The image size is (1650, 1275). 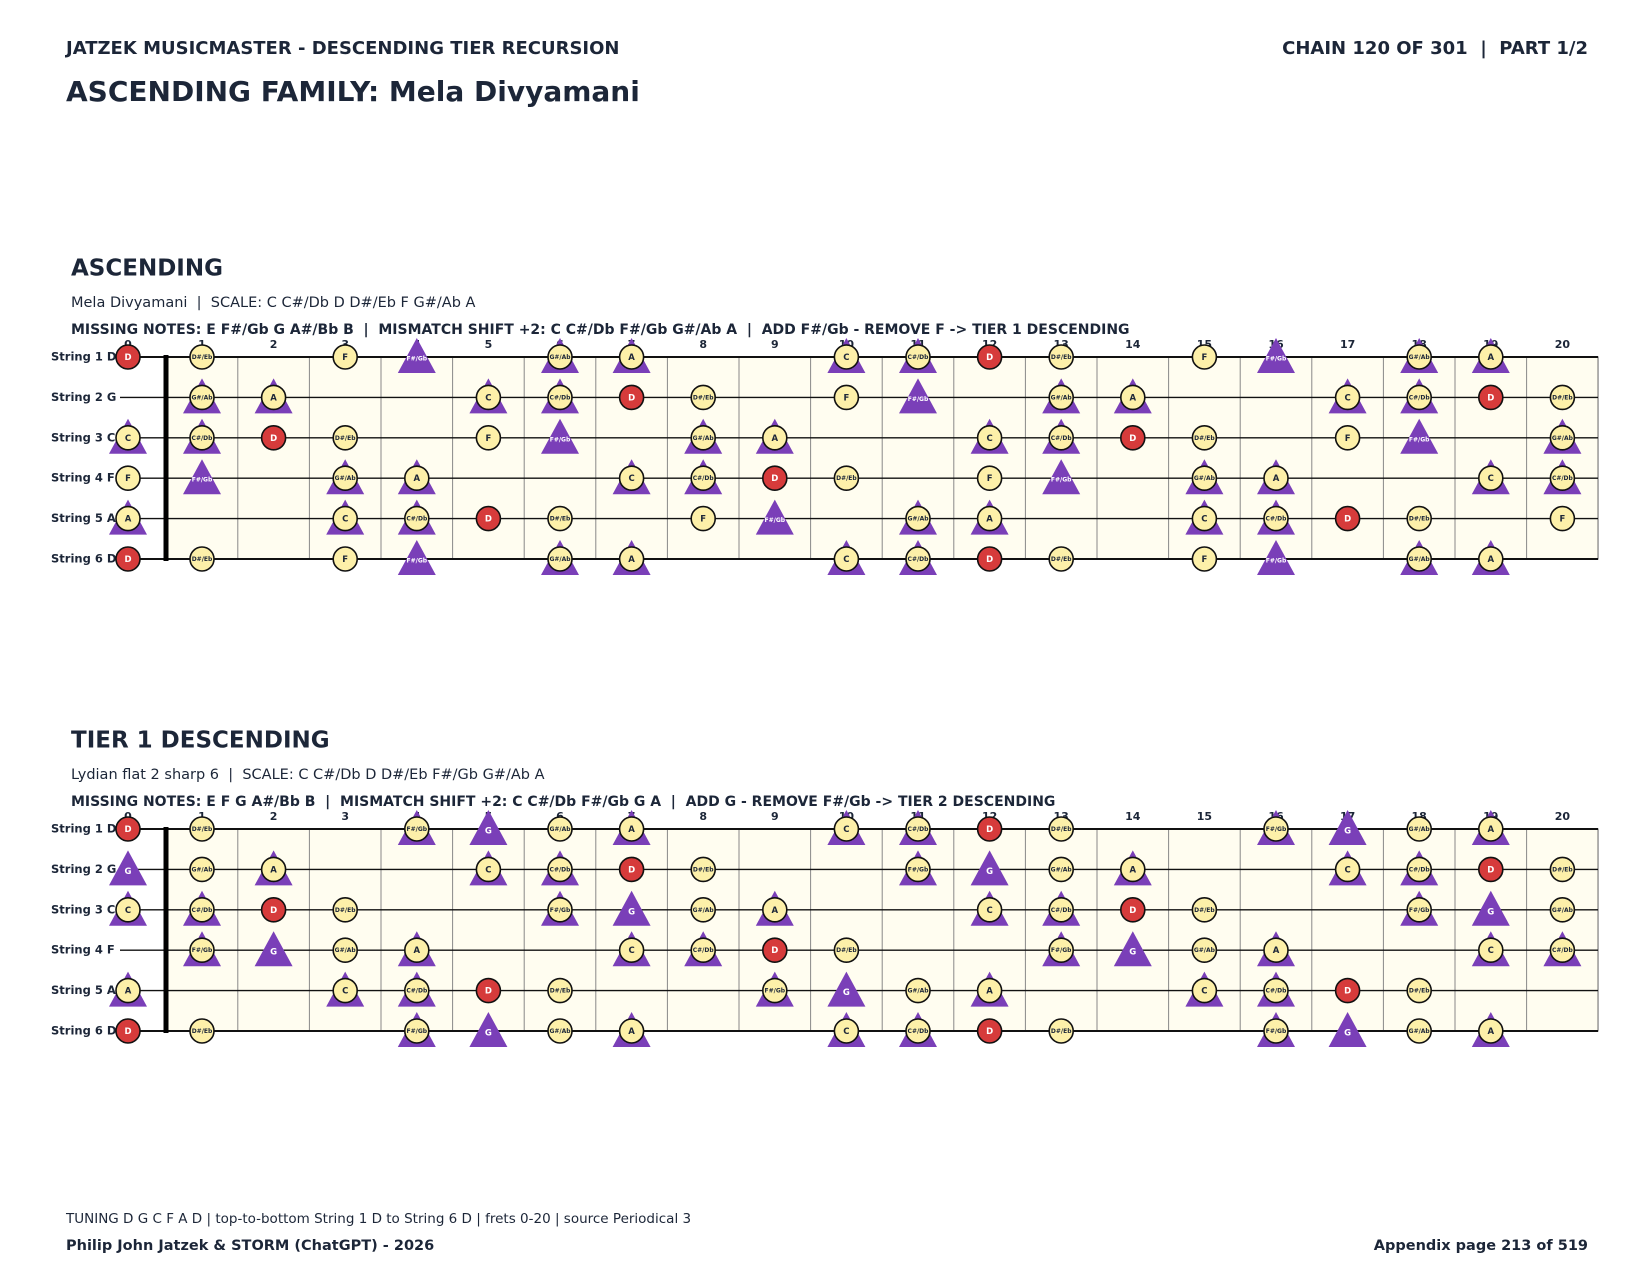 I want to click on string-label: String 6 D, so click(x=83, y=559).